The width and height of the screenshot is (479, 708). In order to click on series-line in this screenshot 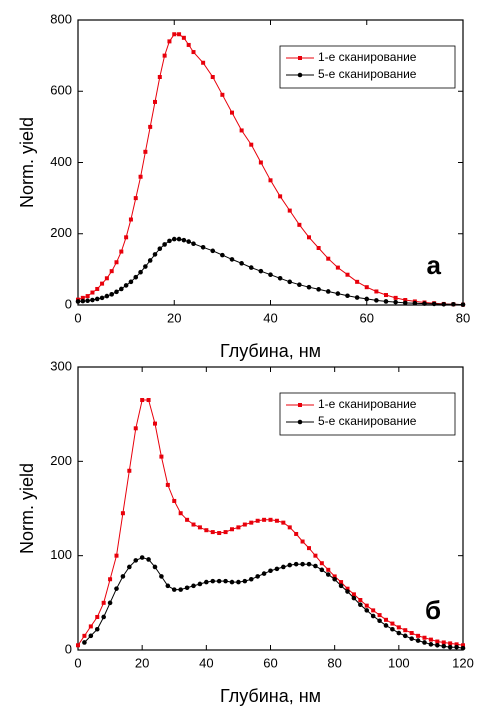, I will do `click(270, 272)`.